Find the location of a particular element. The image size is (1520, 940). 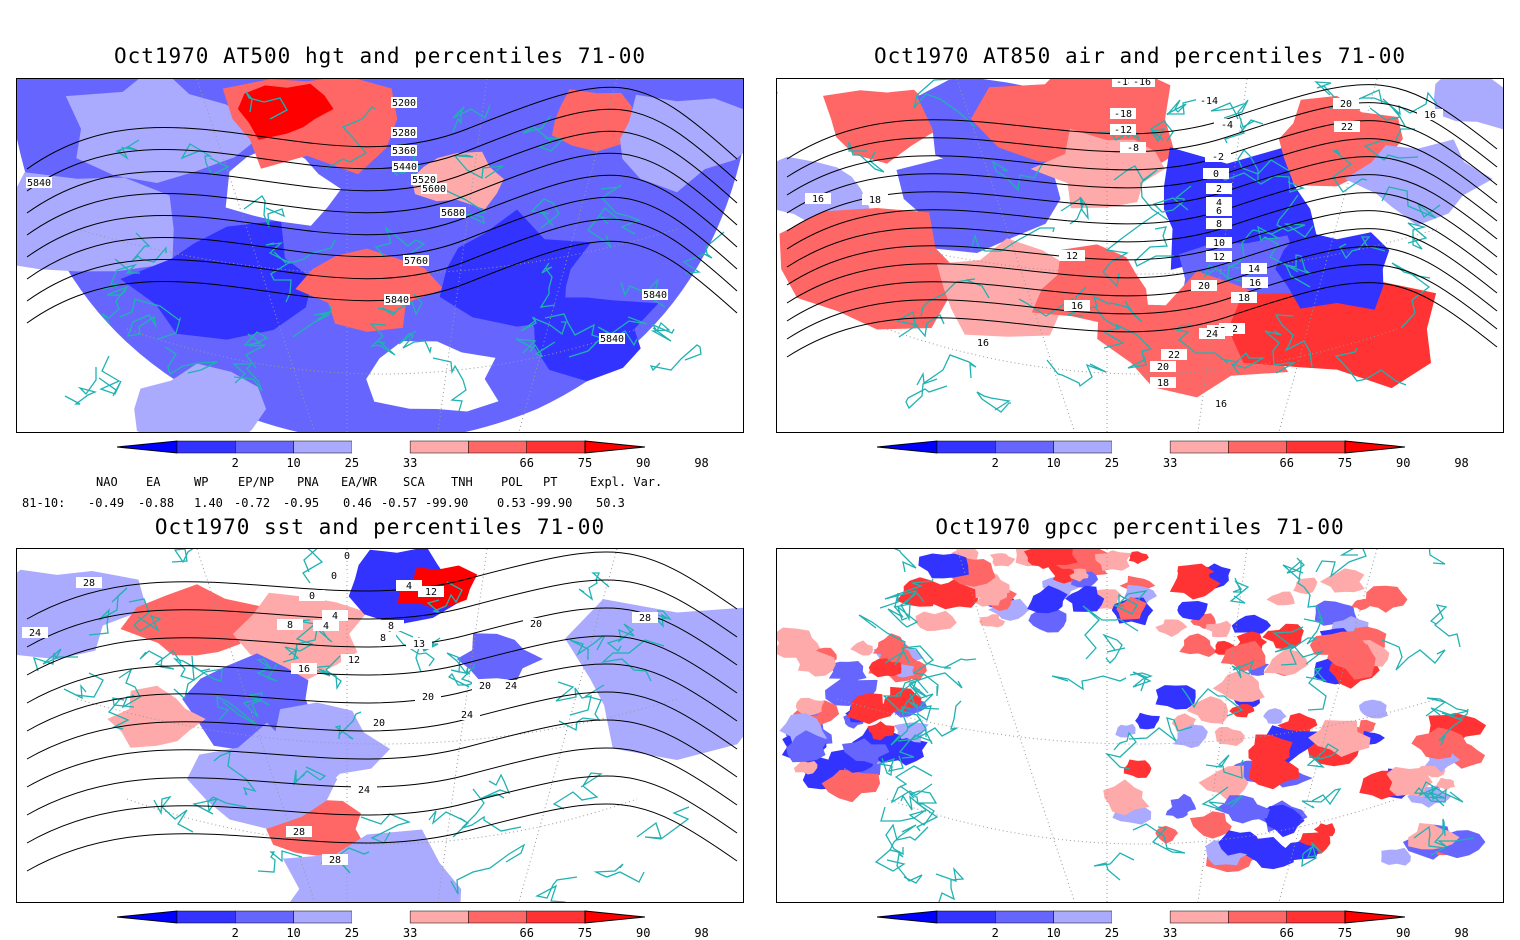

index-header-explvar: Expl. Var. is located at coordinates (626, 482).